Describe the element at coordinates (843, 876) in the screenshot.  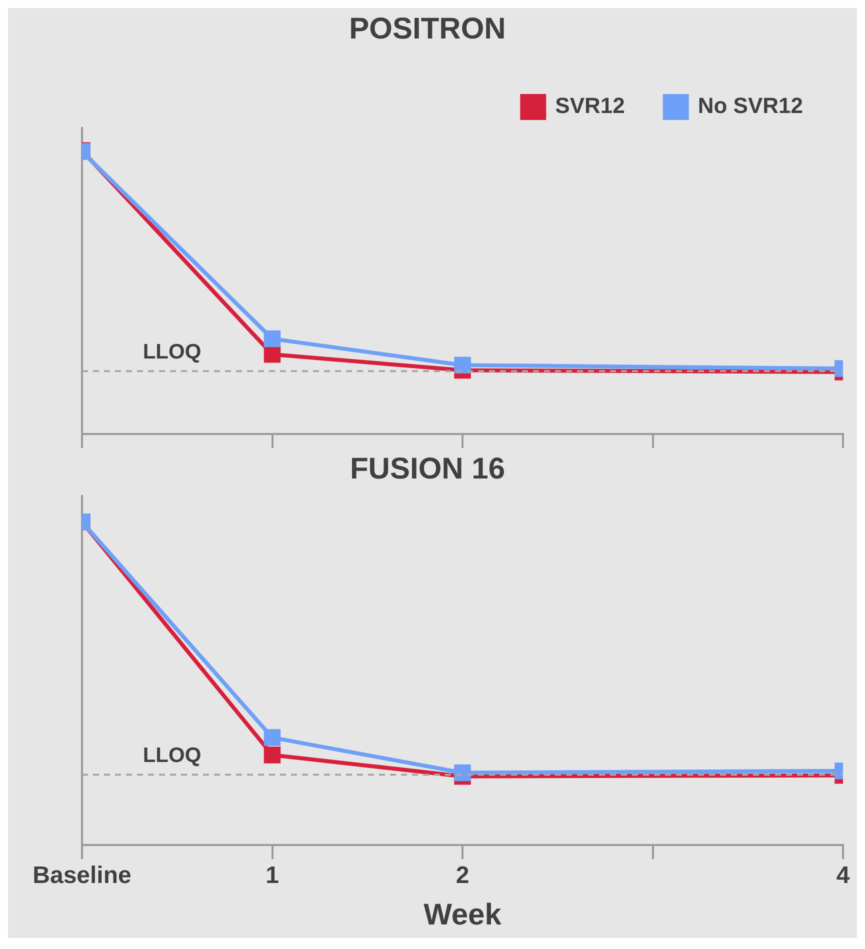
I see `x-tick-label: 4` at that location.